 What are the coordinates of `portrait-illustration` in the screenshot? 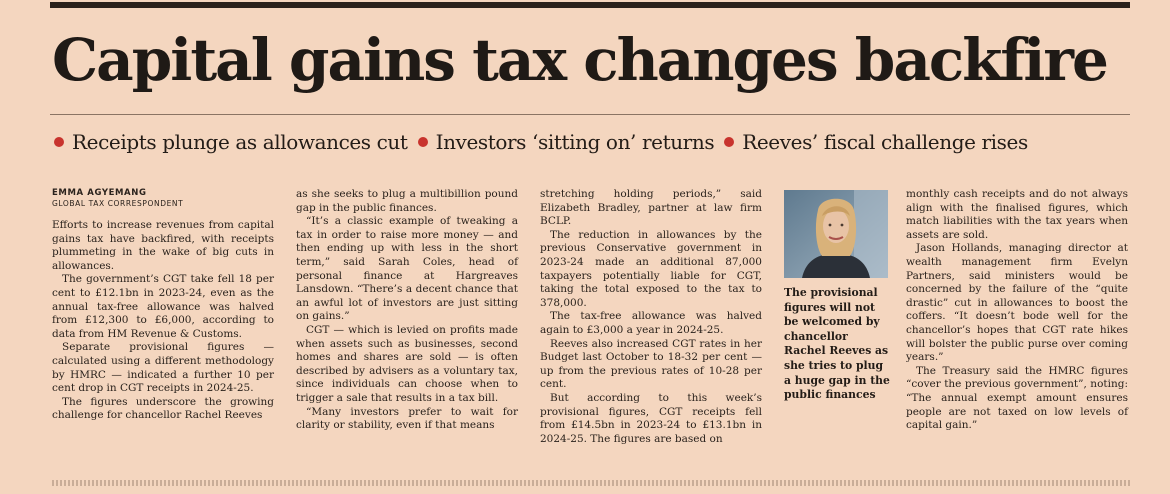 It's located at (836, 234).